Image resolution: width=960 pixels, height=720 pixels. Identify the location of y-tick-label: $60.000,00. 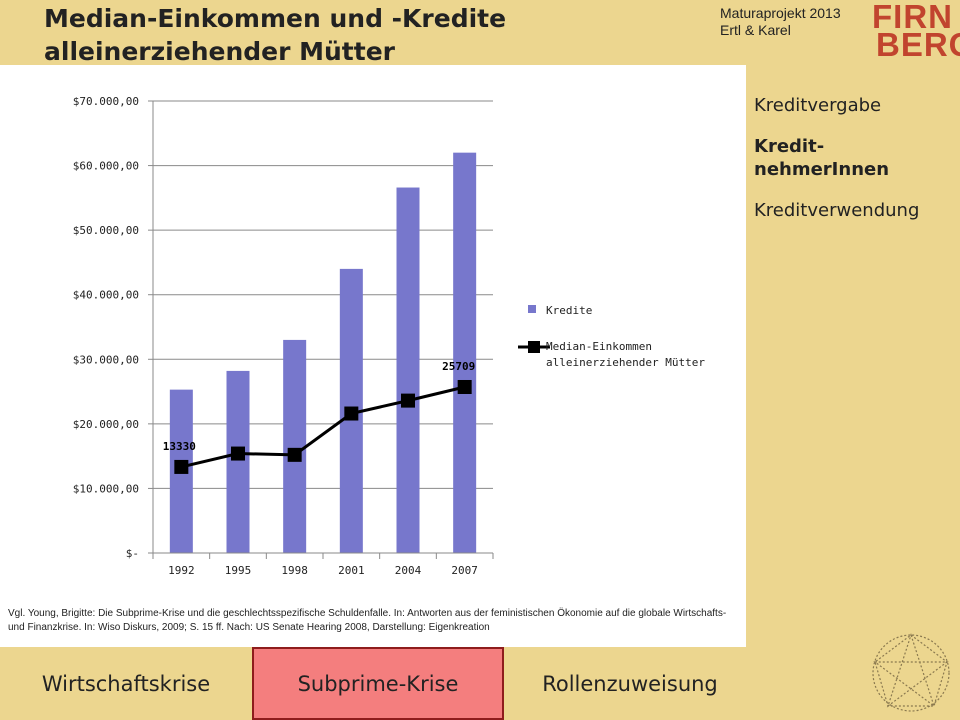
(106, 166).